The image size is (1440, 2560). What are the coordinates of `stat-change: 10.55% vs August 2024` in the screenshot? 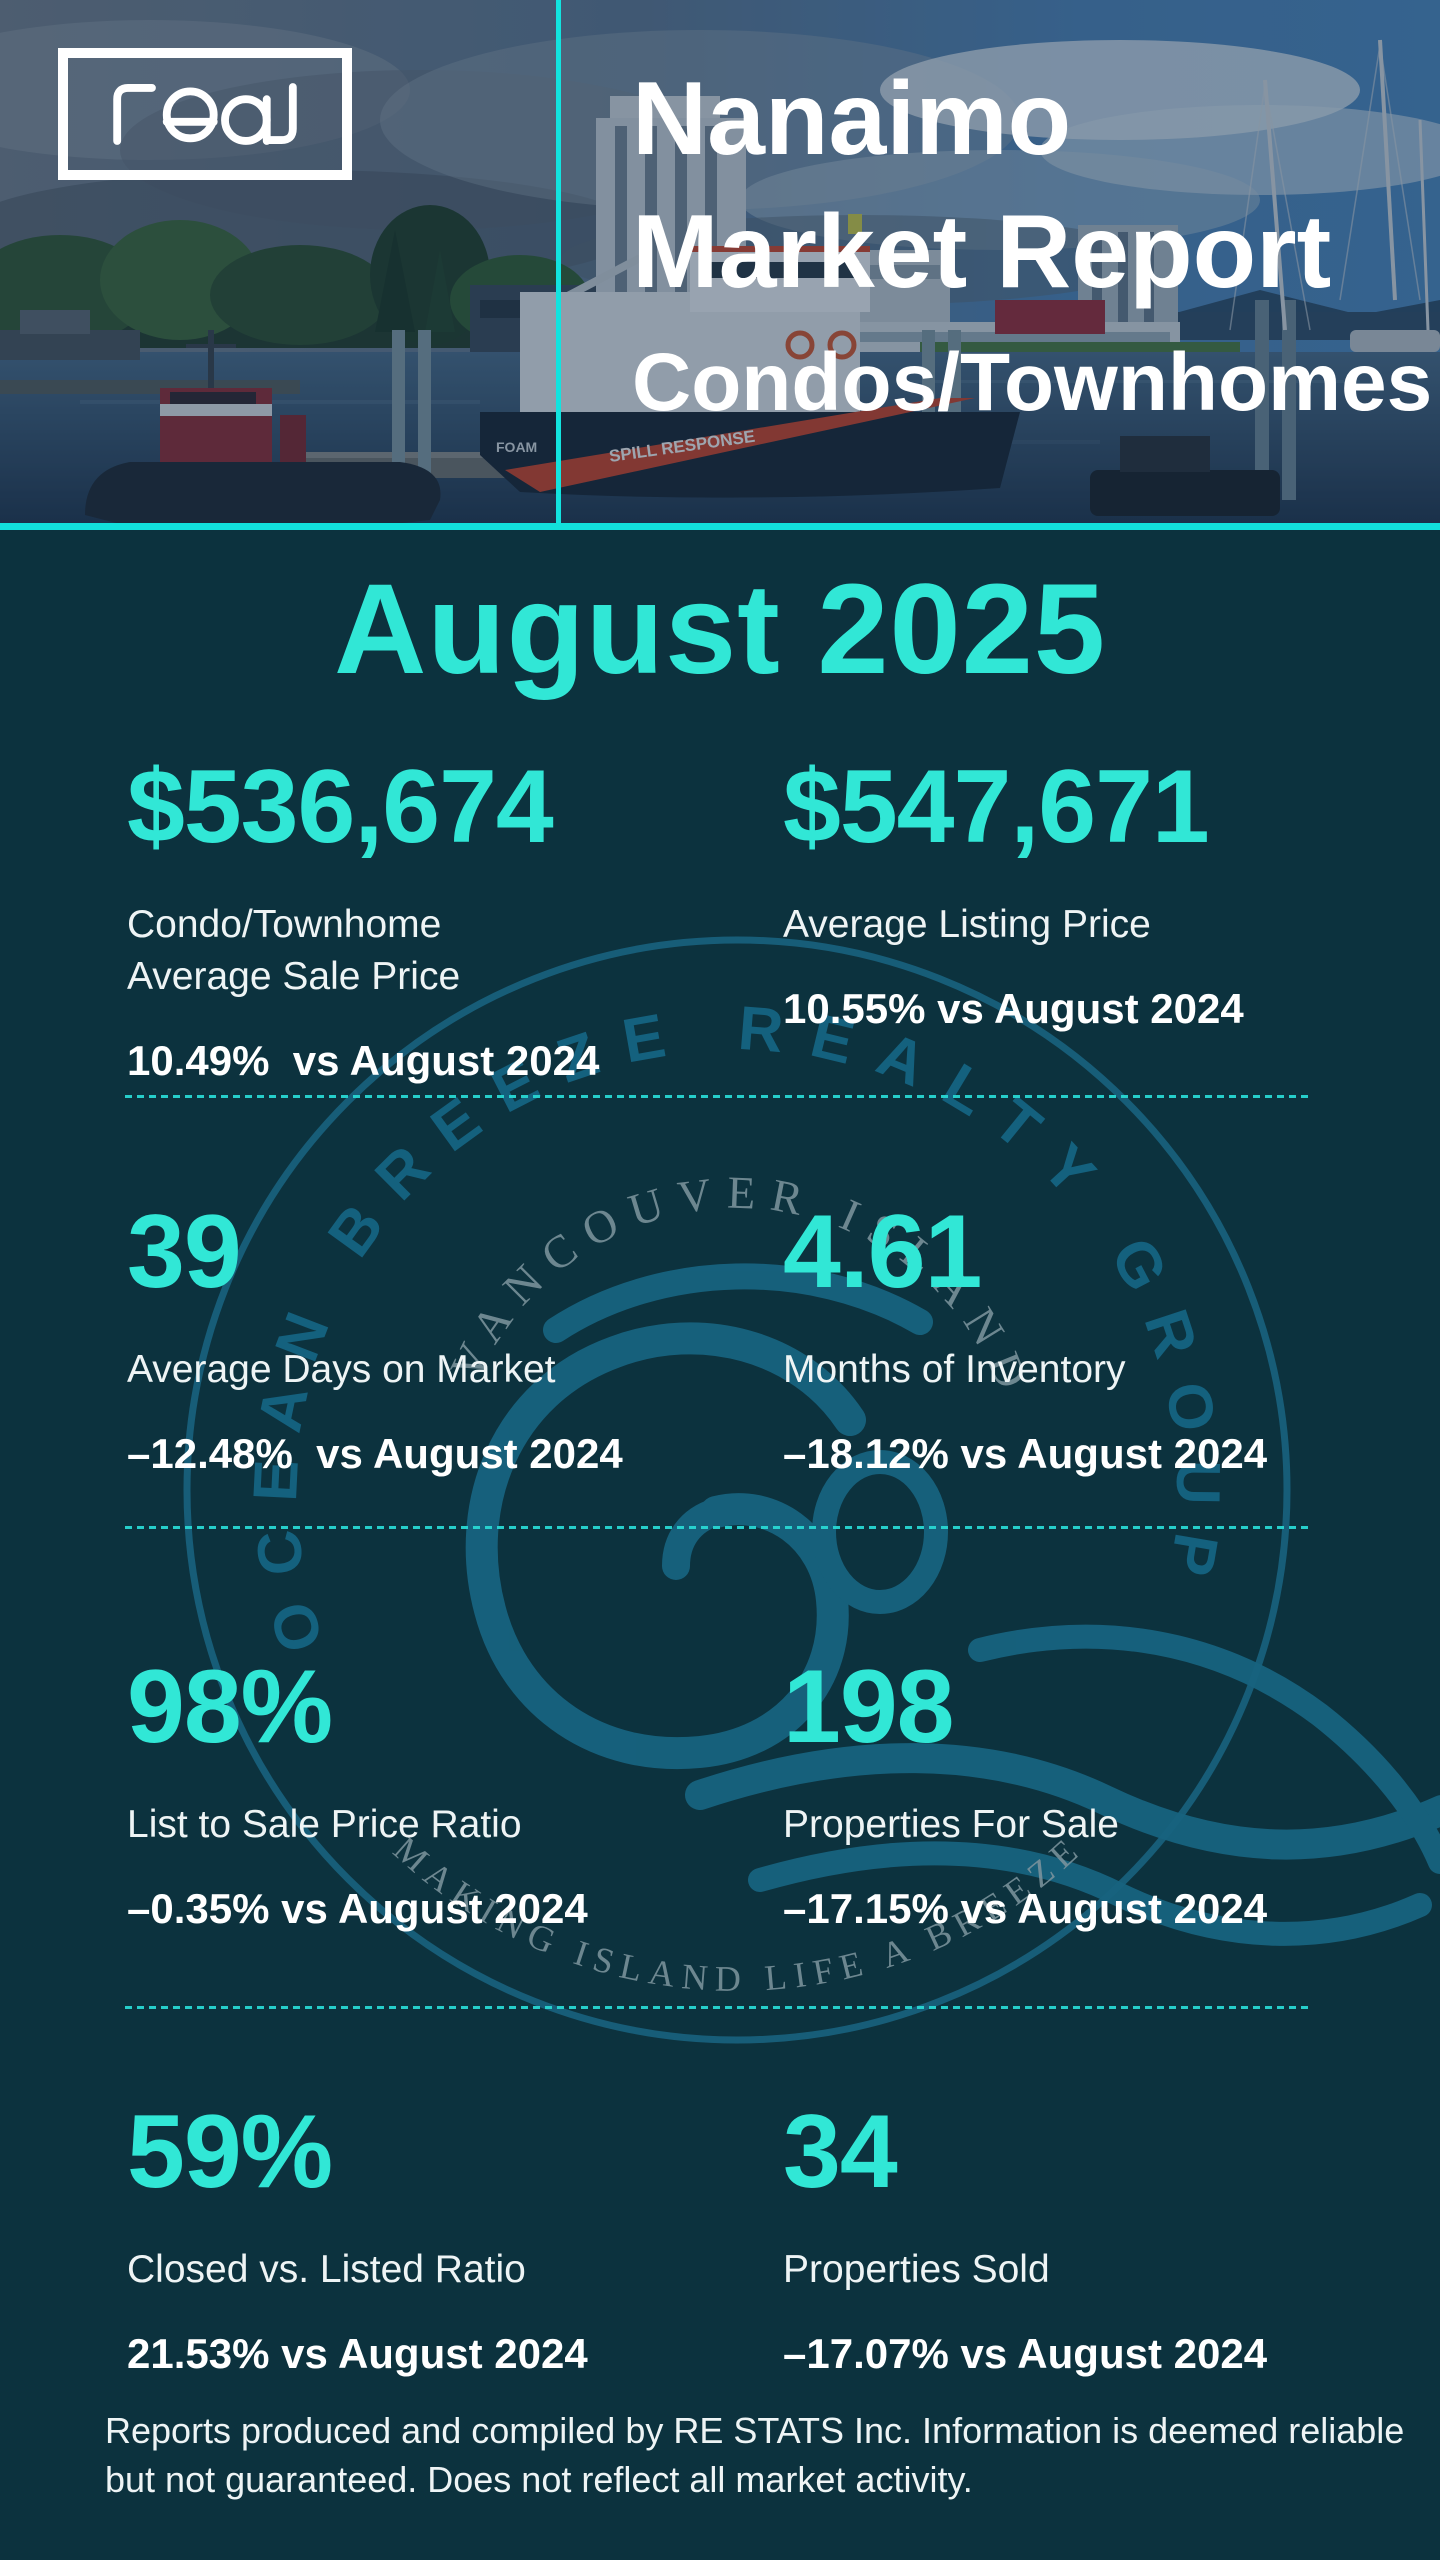 It's located at (1013, 1008).